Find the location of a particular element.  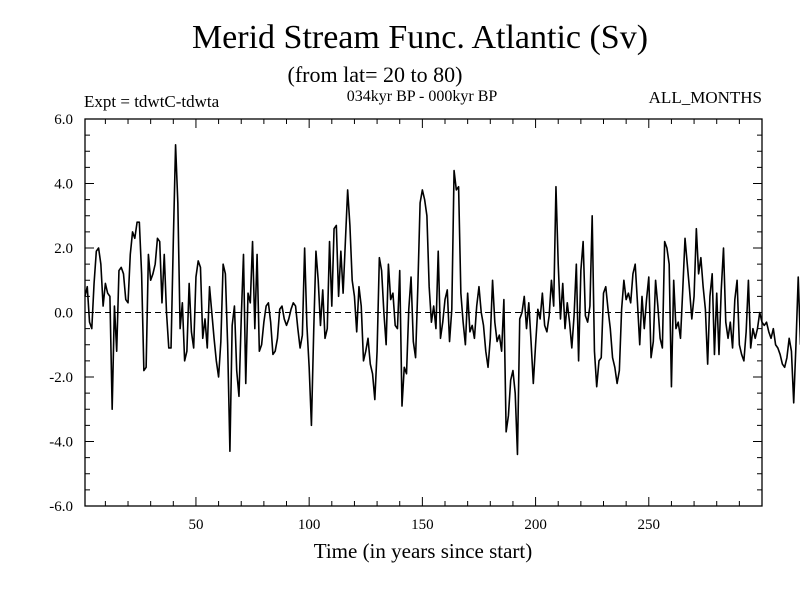

x-axis-label: Time (in years since start) is located at coordinates (423, 551).